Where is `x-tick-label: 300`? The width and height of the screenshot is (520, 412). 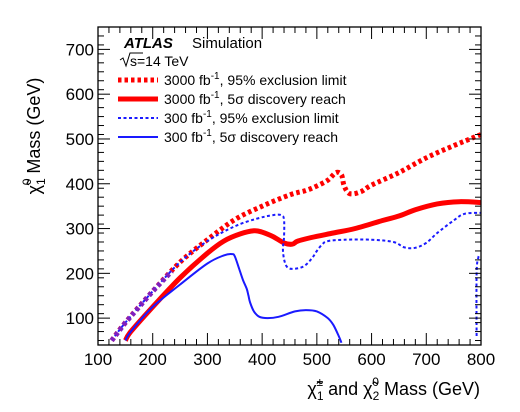
x-tick-label: 300 is located at coordinates (207, 359).